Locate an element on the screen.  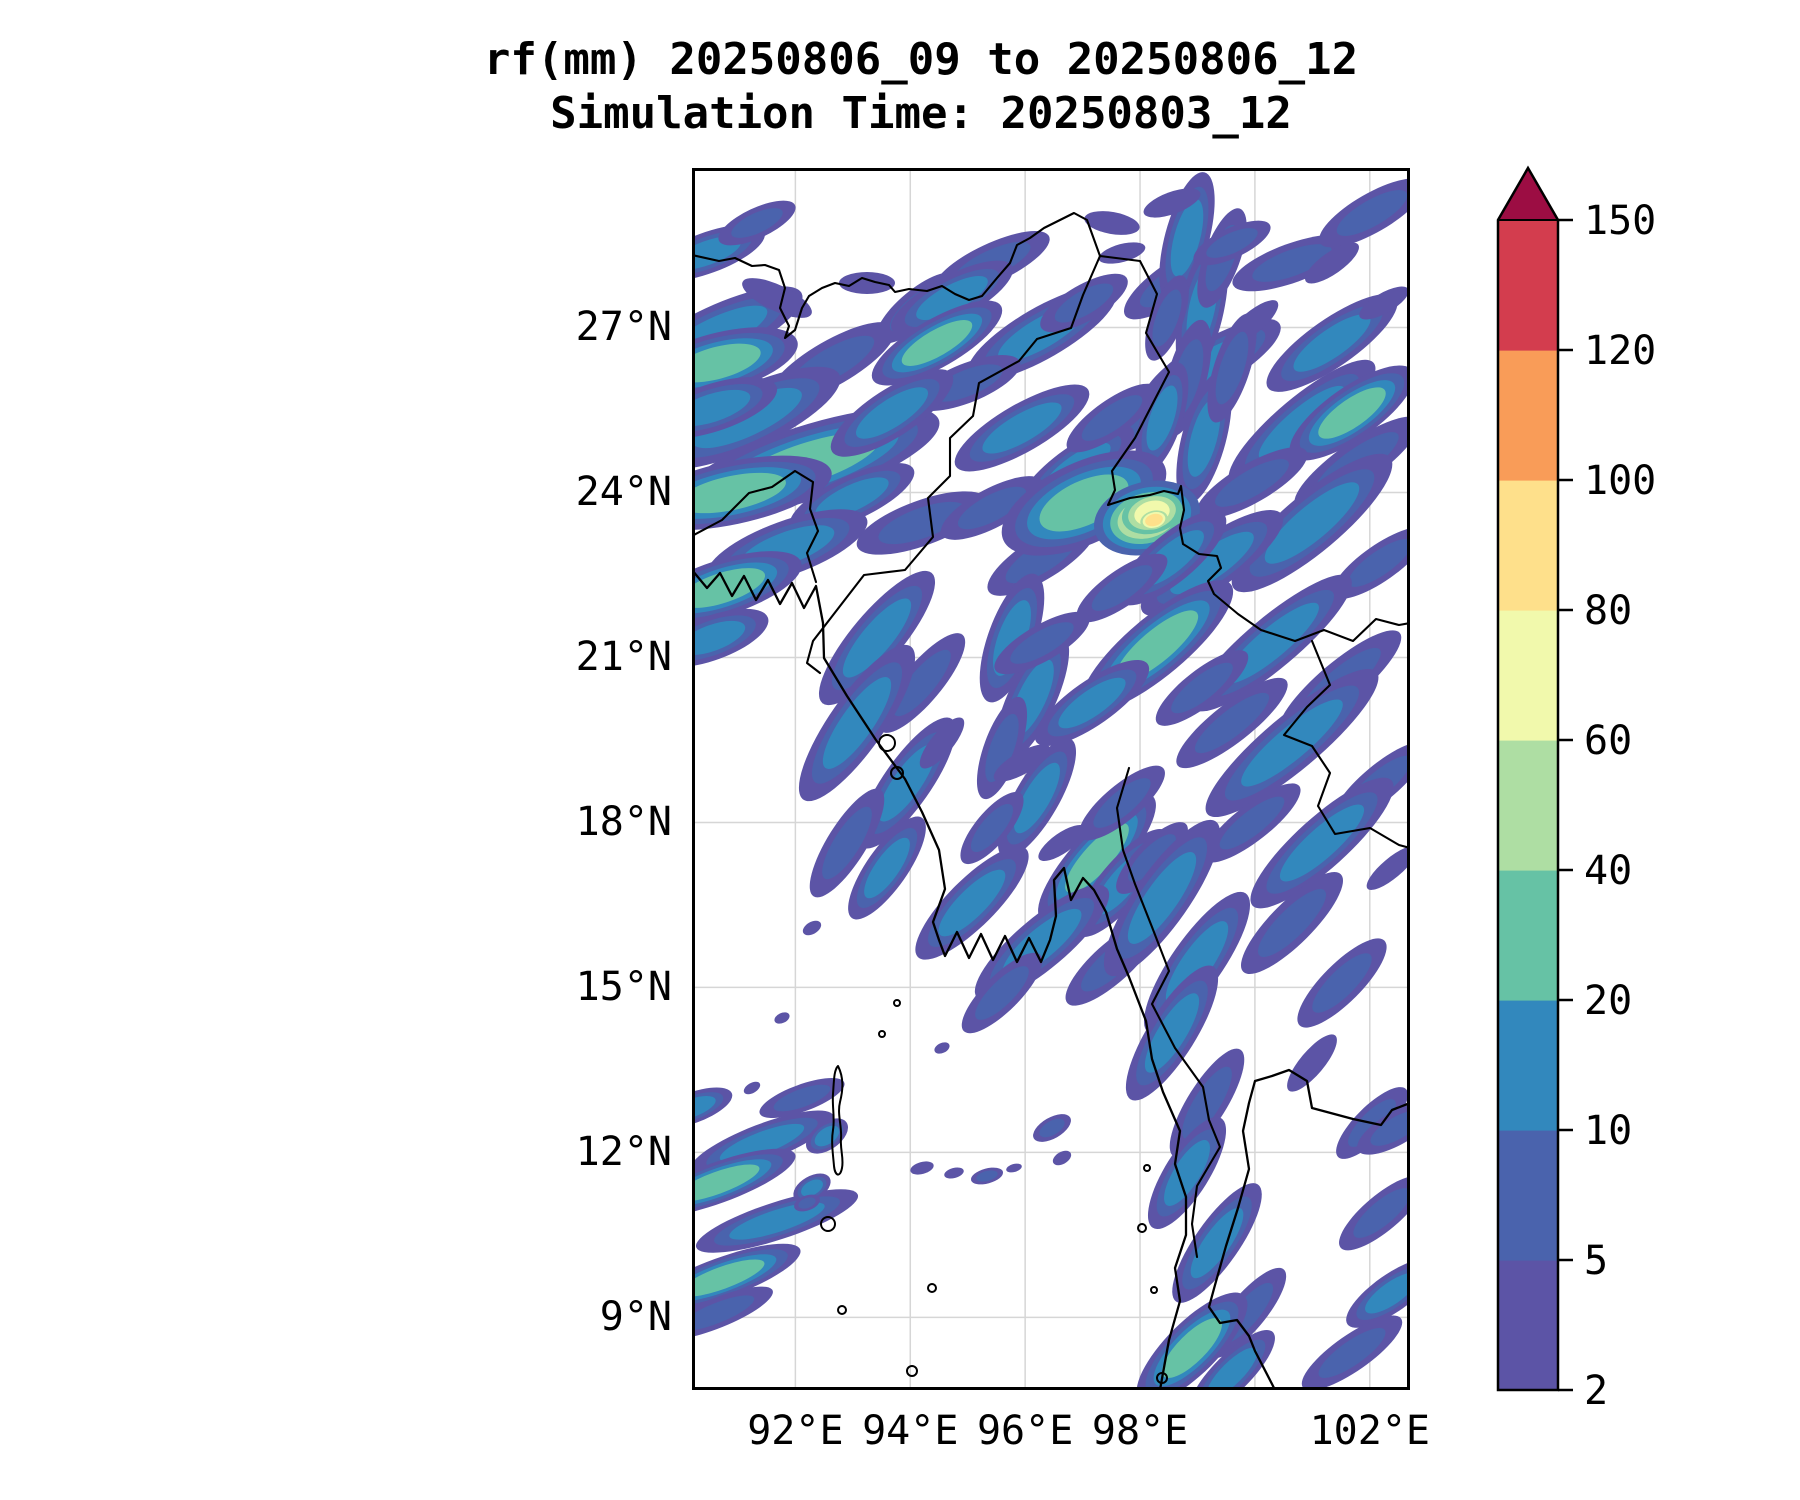
lat-tick-label: 24°N is located at coordinates (623, 492).